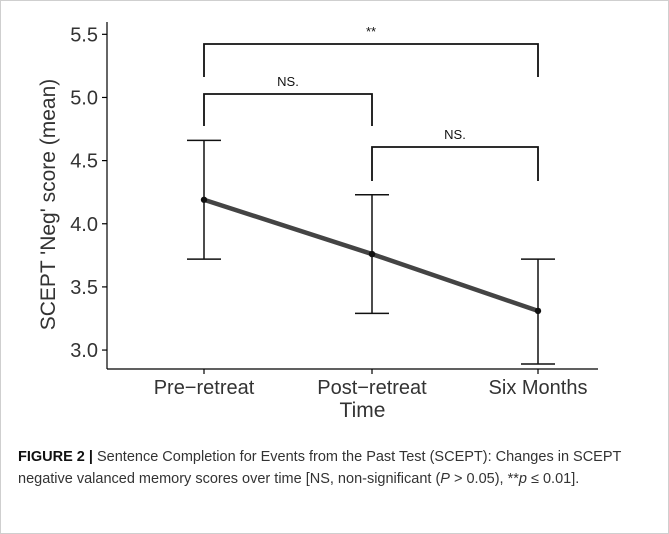 The image size is (669, 534). What do you see at coordinates (538, 388) in the screenshot?
I see `x-tick-label: Six Months` at bounding box center [538, 388].